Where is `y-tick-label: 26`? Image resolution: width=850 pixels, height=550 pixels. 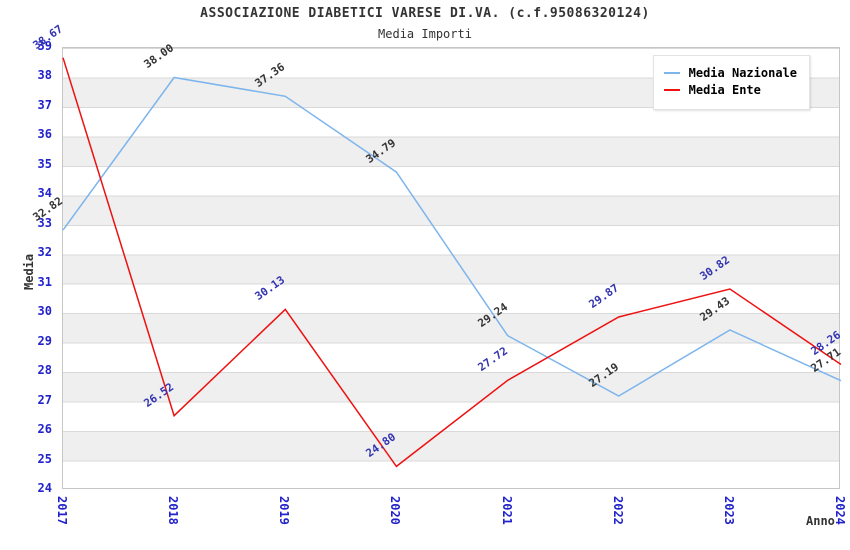
y-tick-label: 26 is located at coordinates (44, 429).